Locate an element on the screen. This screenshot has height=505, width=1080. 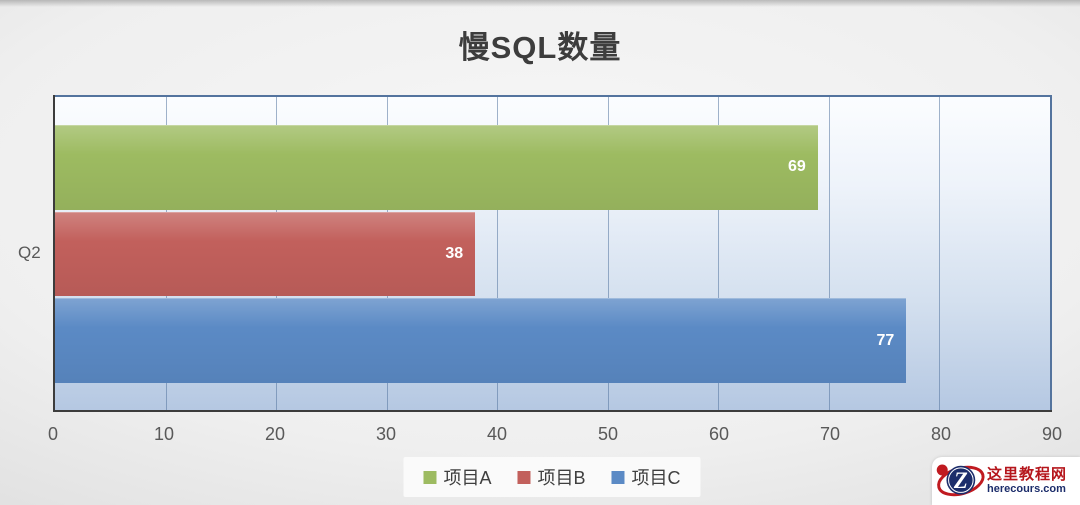
bar-data-label: 77 is located at coordinates (885, 340).